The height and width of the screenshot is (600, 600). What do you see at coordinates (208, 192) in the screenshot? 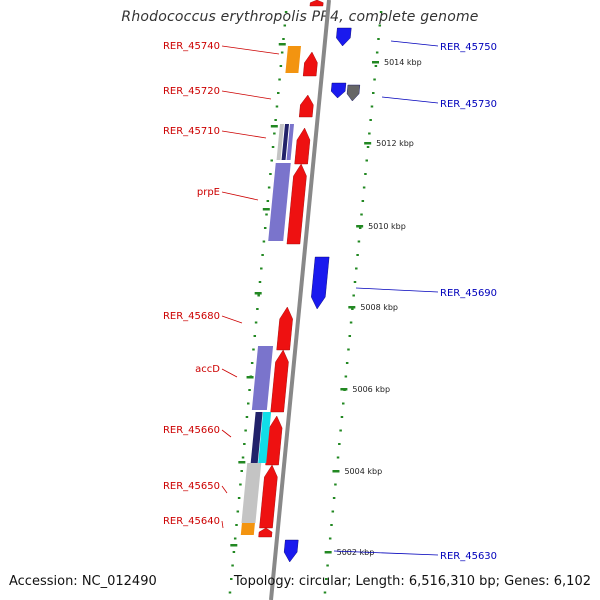
I see `gene-label-left: prpE` at bounding box center [208, 192].